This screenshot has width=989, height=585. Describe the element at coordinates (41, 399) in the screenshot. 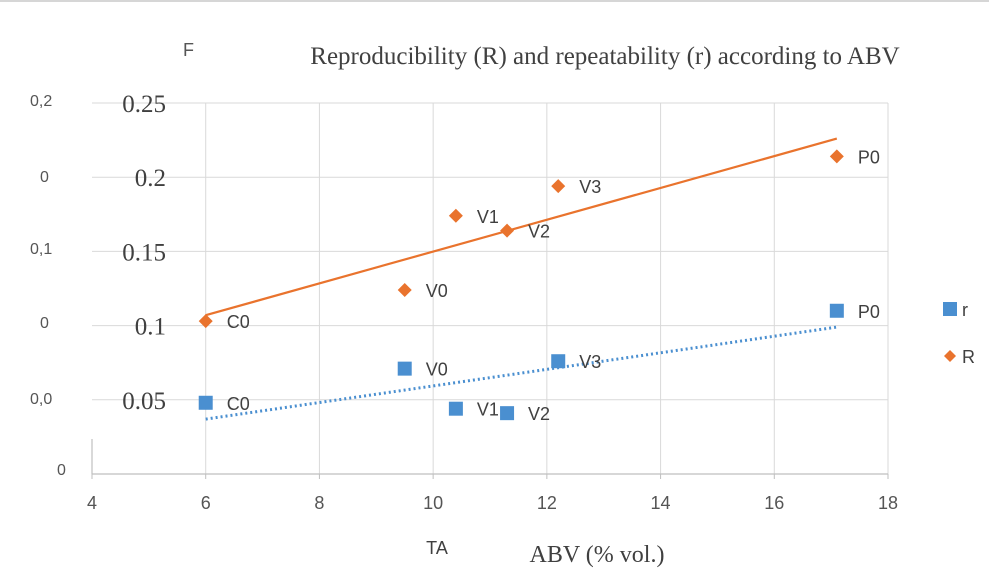

I see `ghost-left-tick: 0,0` at that location.